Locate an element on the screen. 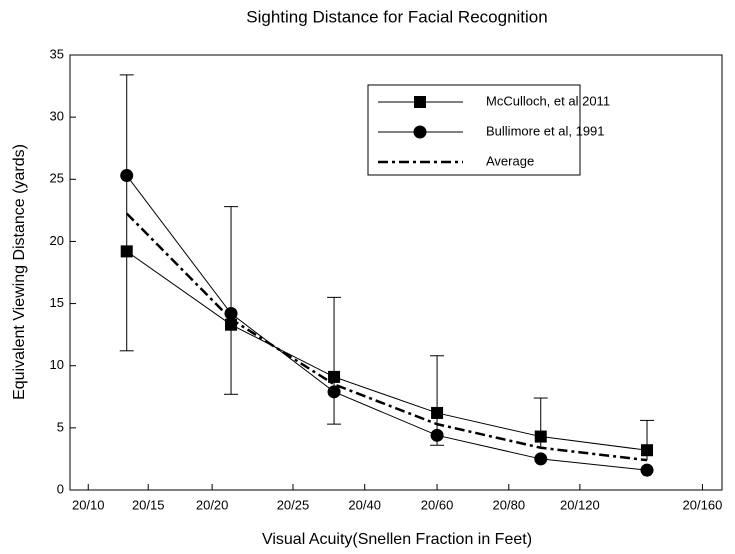 The image size is (735, 554). y-tick-label: 35 is located at coordinates (57, 53).